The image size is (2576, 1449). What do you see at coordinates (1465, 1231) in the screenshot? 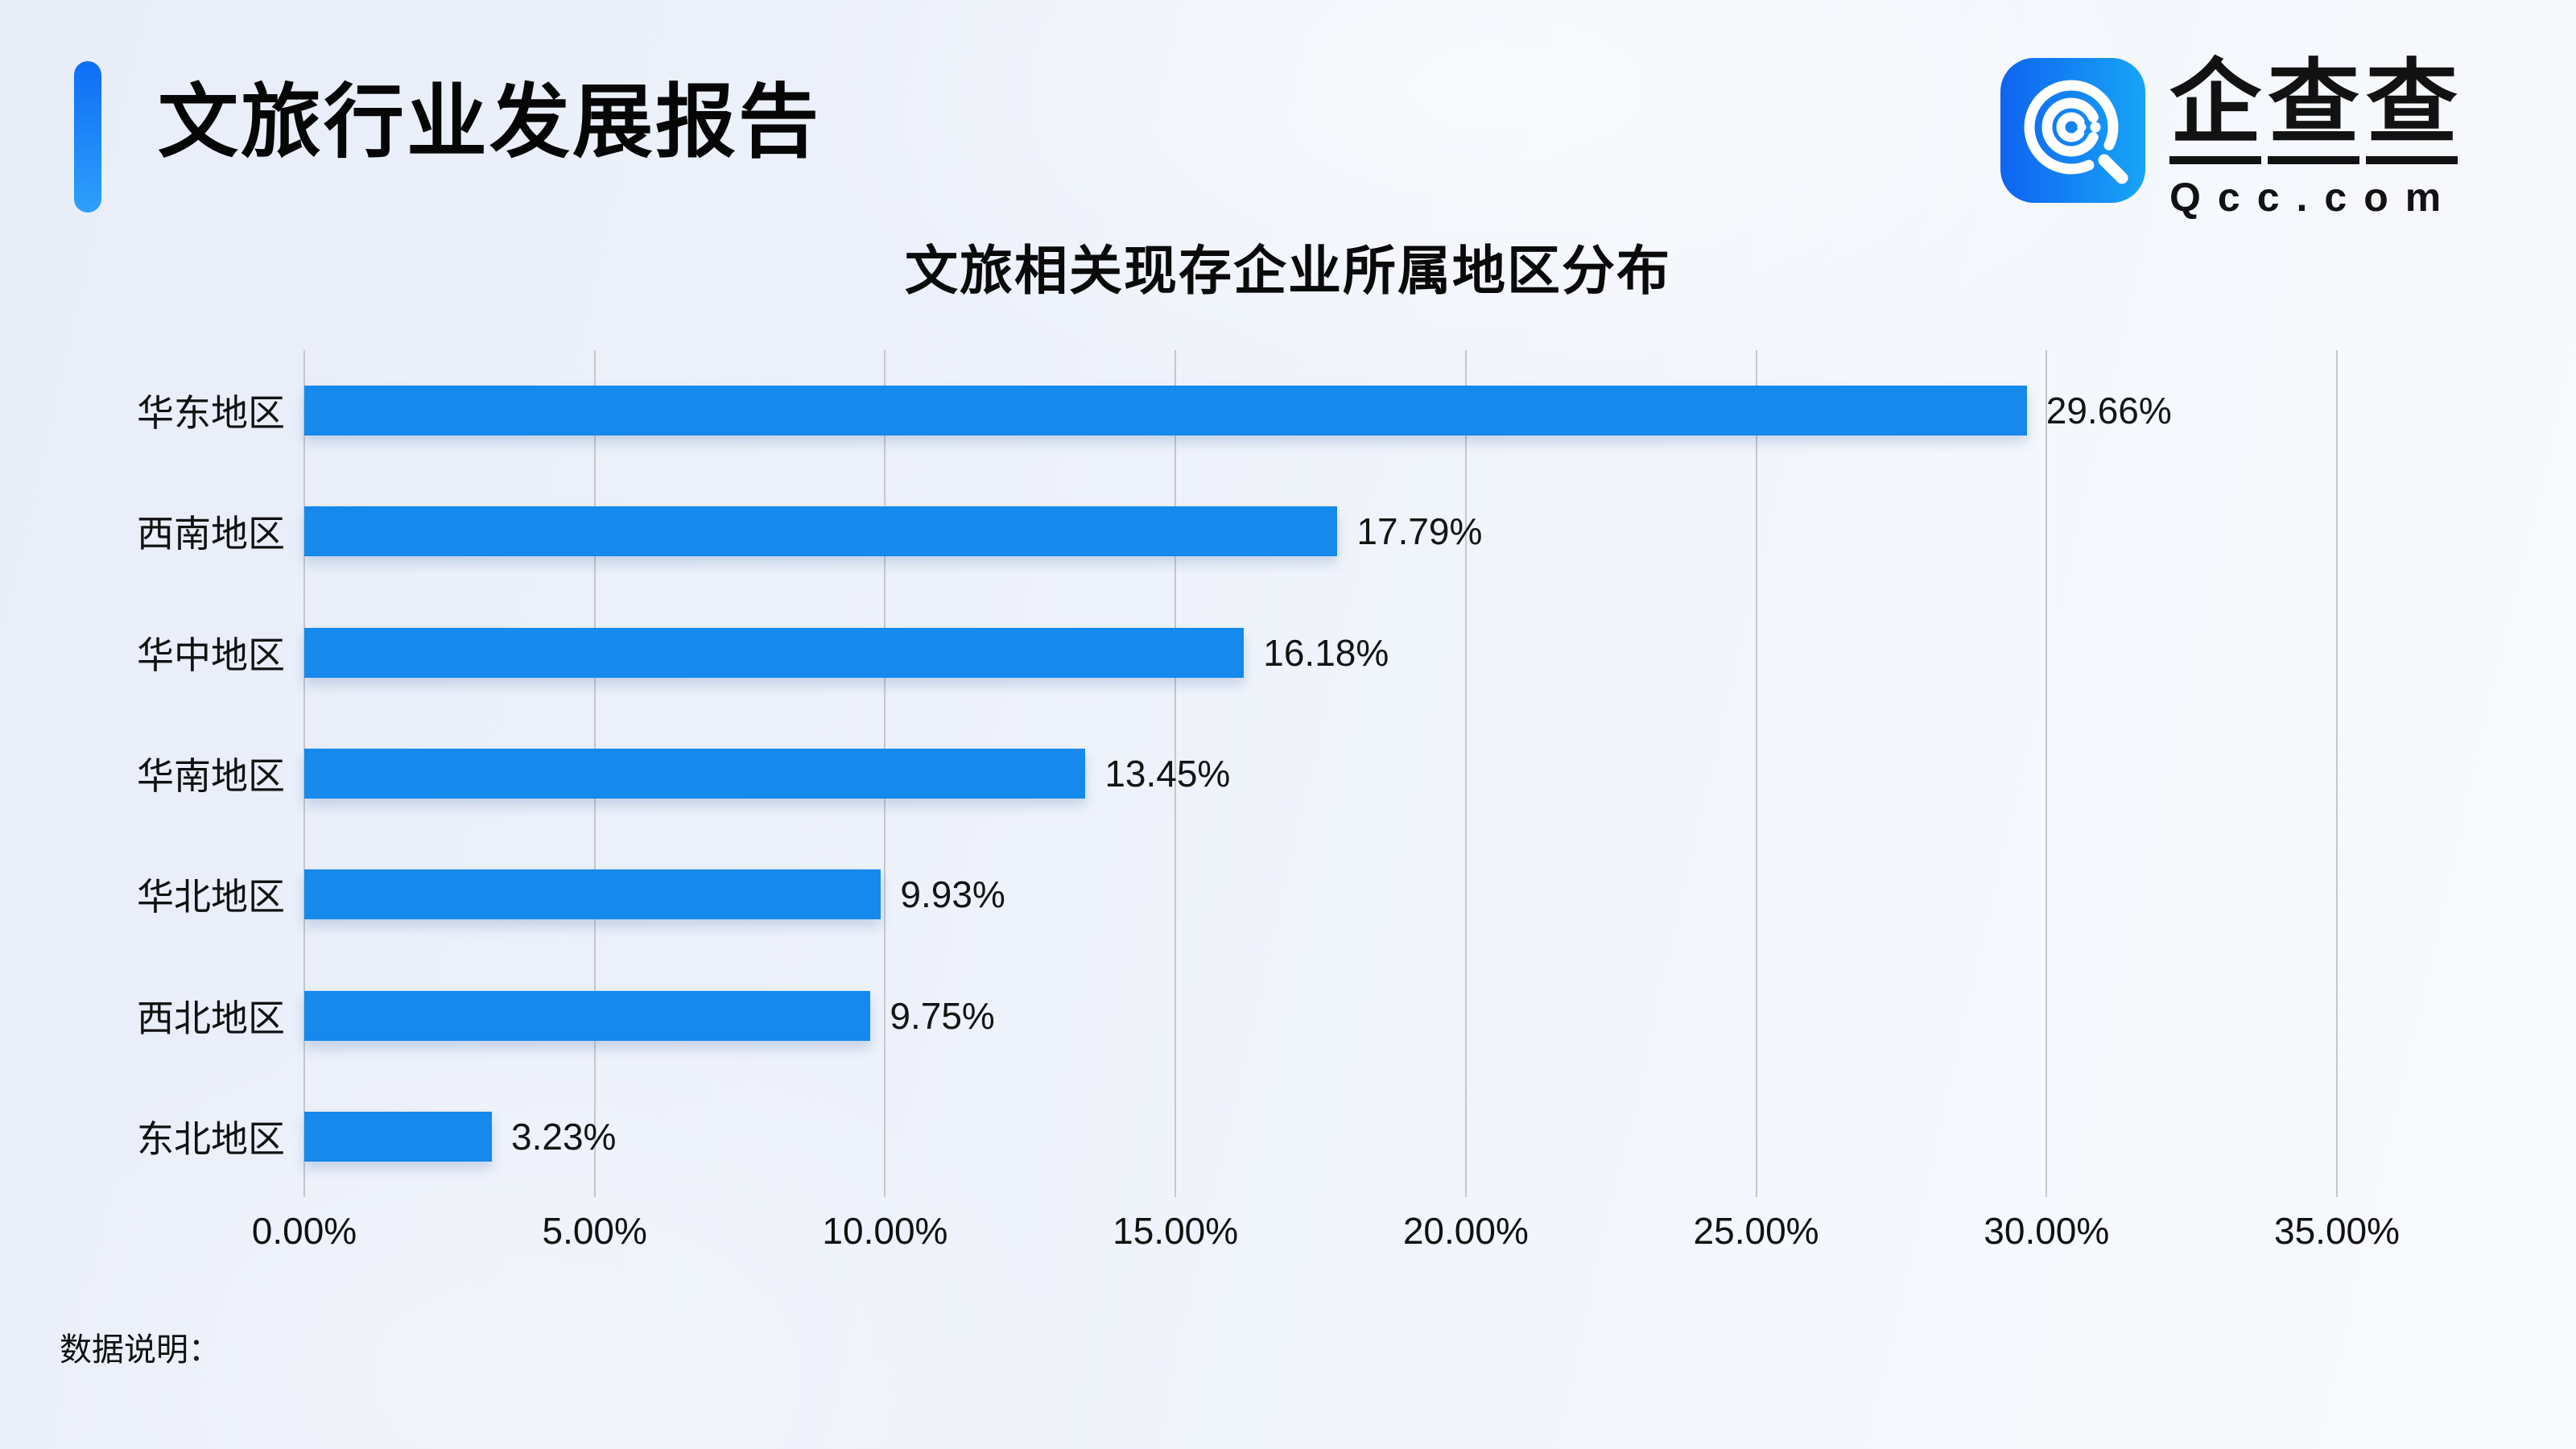
I see `x-tick-label: 20.00%` at bounding box center [1465, 1231].